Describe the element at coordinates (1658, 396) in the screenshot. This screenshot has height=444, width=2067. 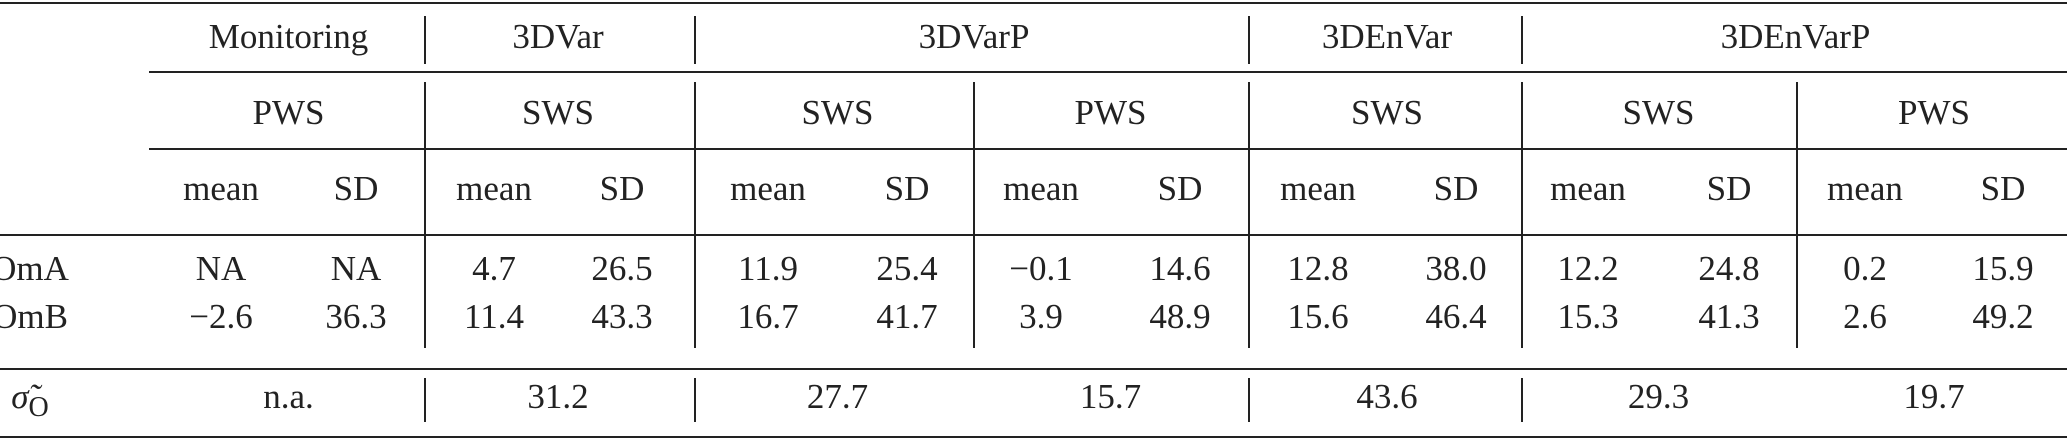
I see `sigma-value: 29.3` at that location.